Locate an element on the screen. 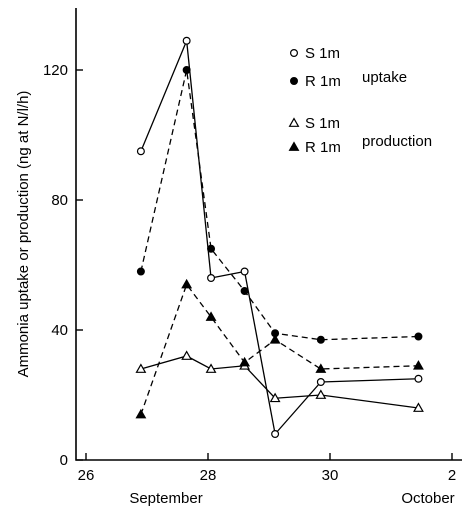 The width and height of the screenshot is (466, 516). y-tick-label: 0 is located at coordinates (64, 460).